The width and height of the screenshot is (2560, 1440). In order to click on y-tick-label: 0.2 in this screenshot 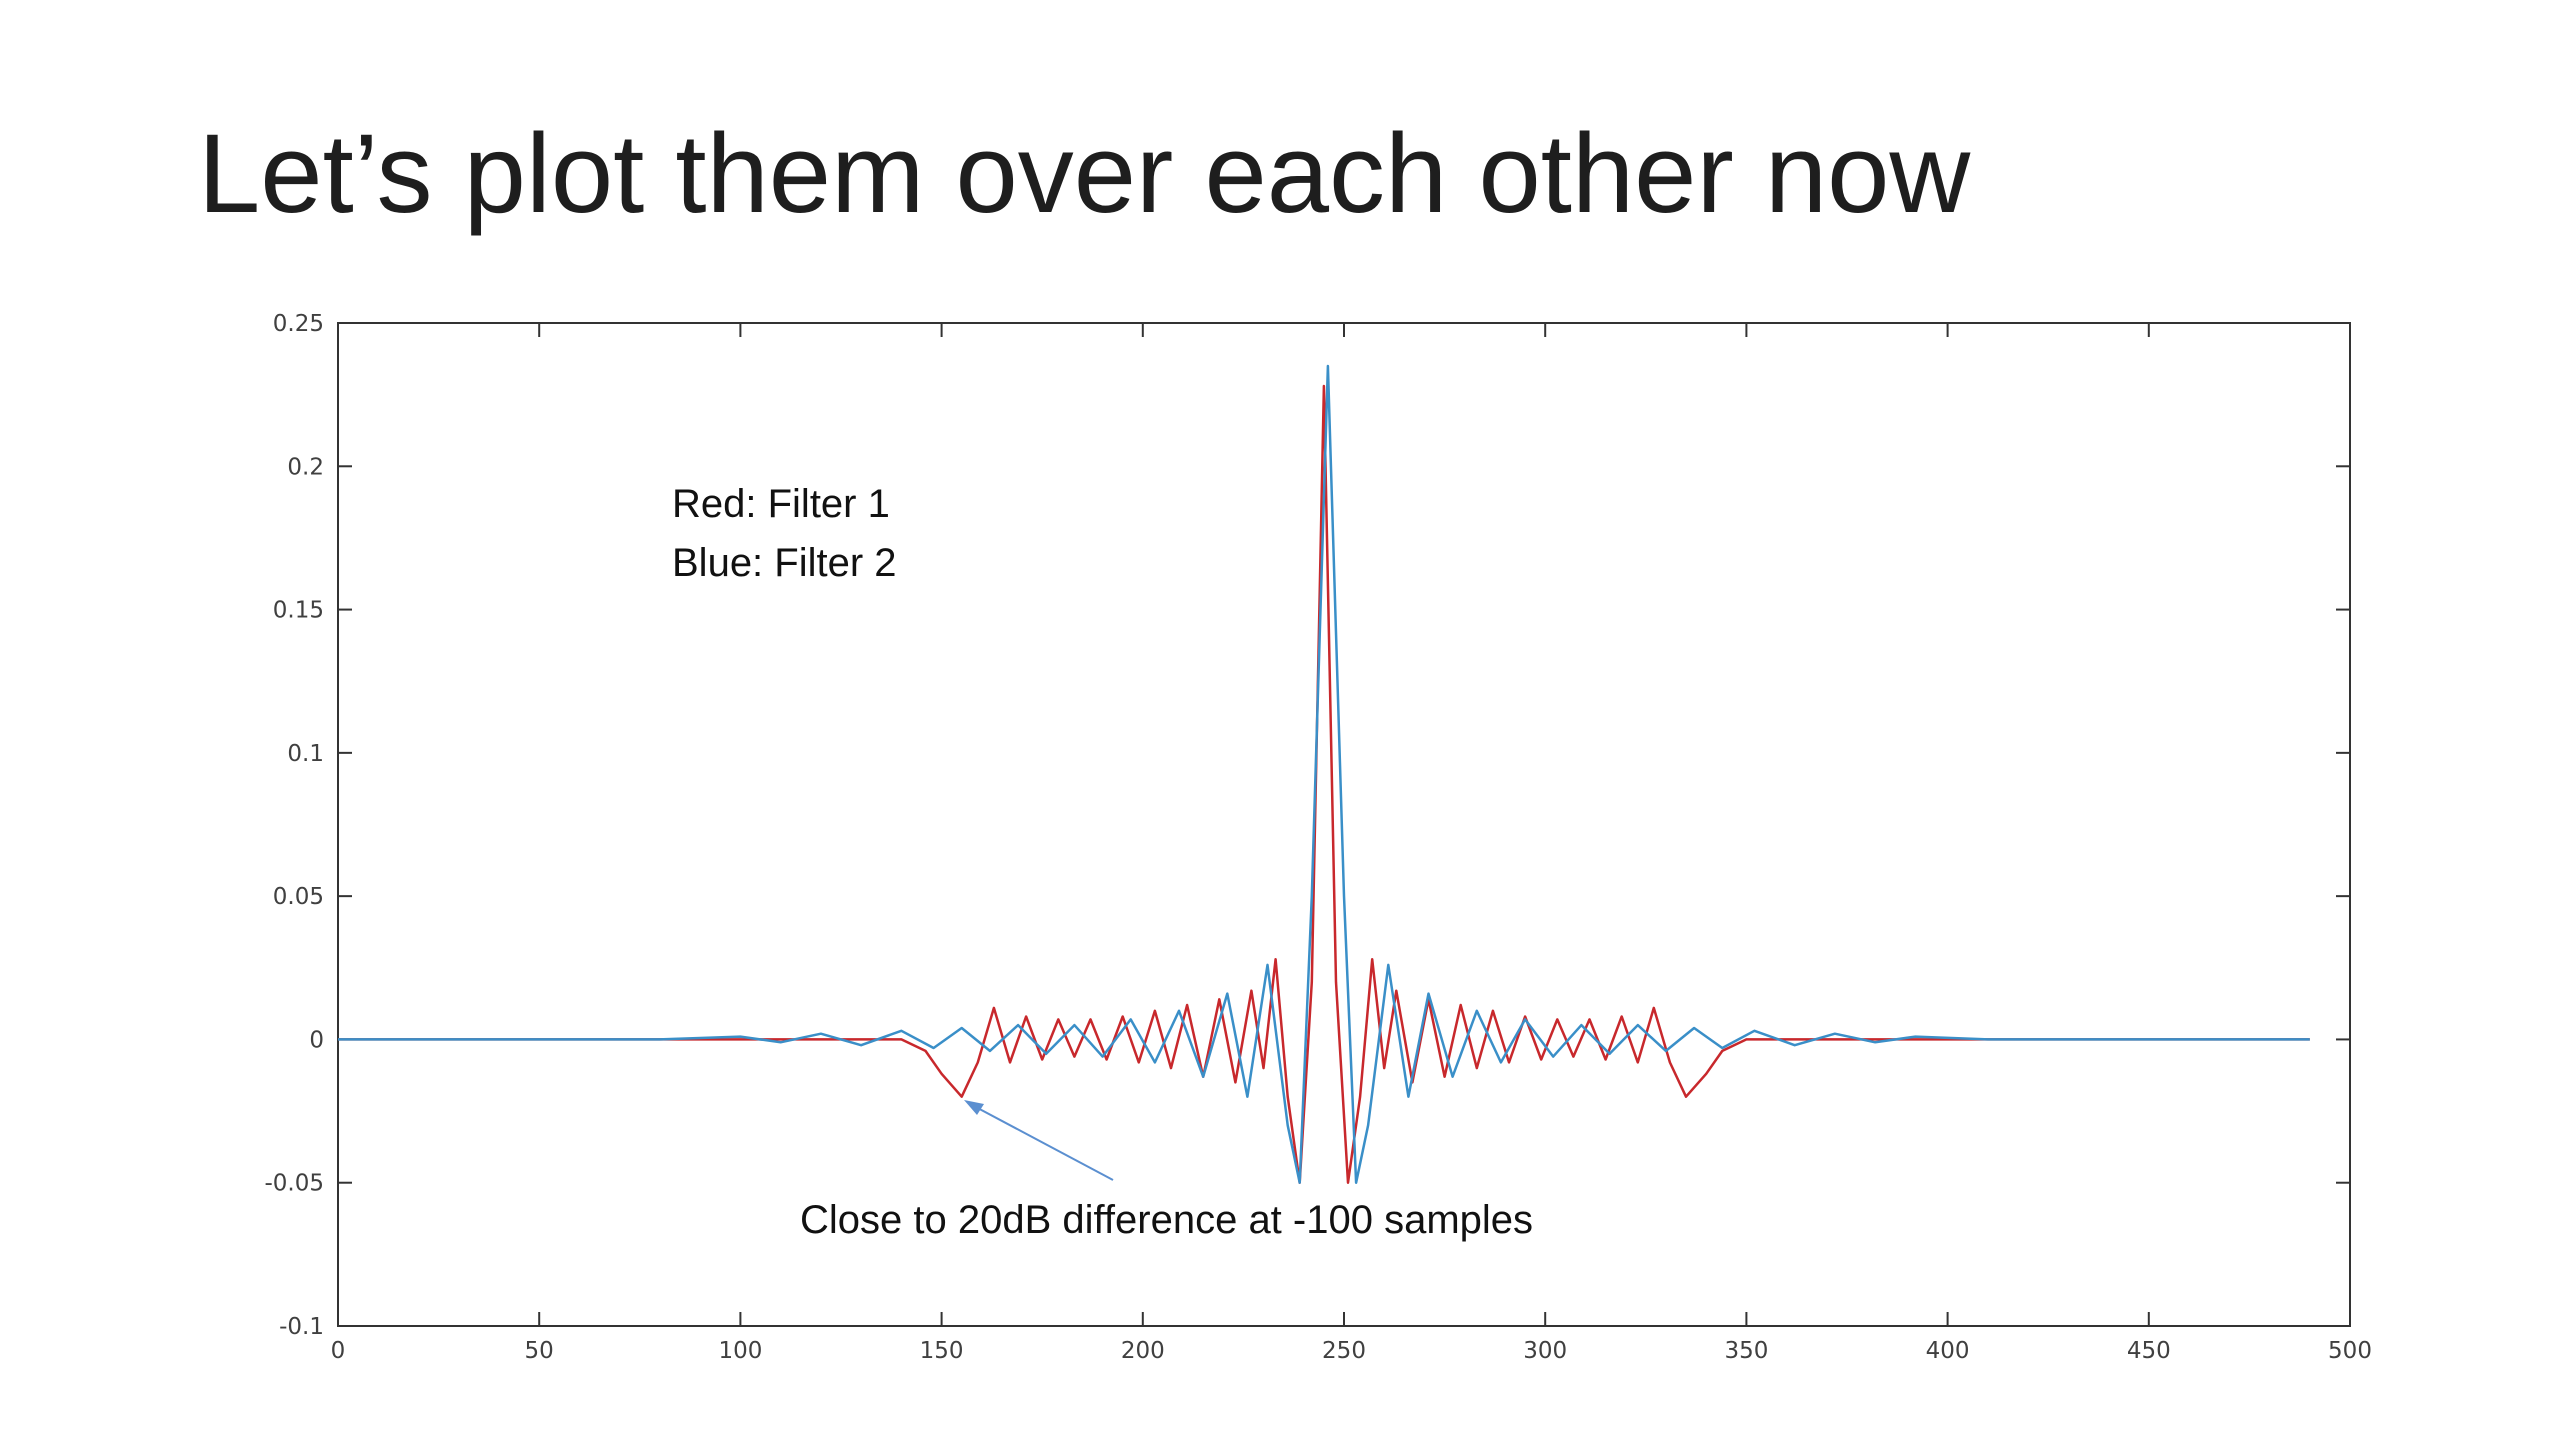, I will do `click(305, 467)`.